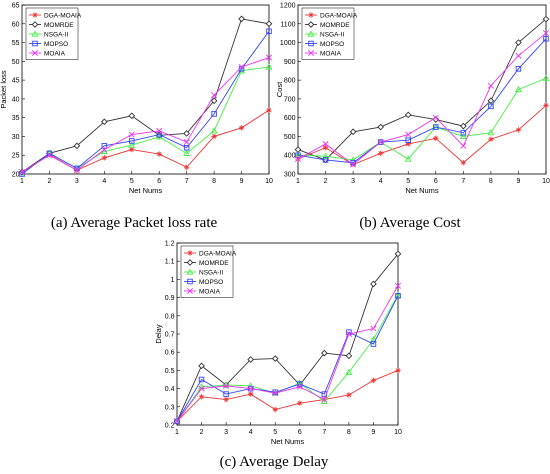 This screenshot has height=474, width=550. What do you see at coordinates (436, 181) in the screenshot?
I see `x-tick-label: 6` at bounding box center [436, 181].